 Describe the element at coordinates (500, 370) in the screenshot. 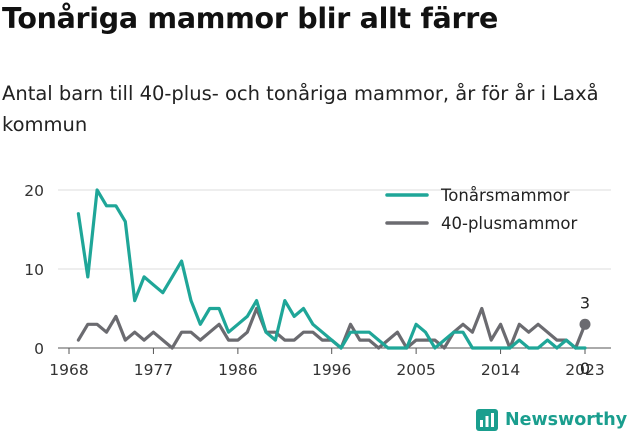

I see `x-tick-label: 2014` at that location.